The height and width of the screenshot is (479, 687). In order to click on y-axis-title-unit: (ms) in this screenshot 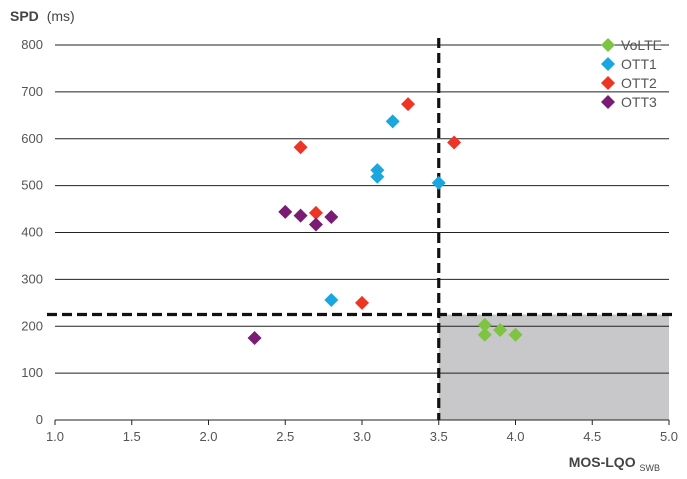, I will do `click(61, 16)`.